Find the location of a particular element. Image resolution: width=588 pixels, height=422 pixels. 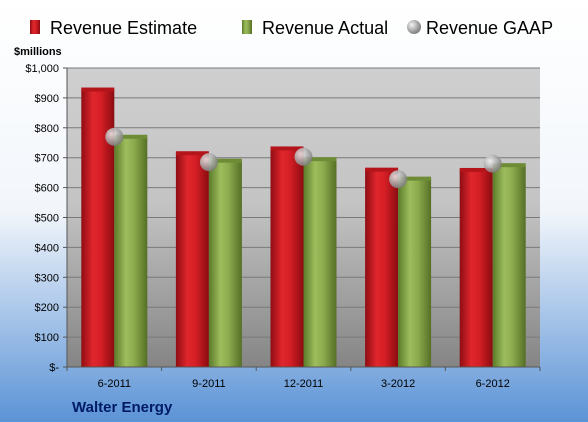

y-tick-label: $100 is located at coordinates (47, 338).